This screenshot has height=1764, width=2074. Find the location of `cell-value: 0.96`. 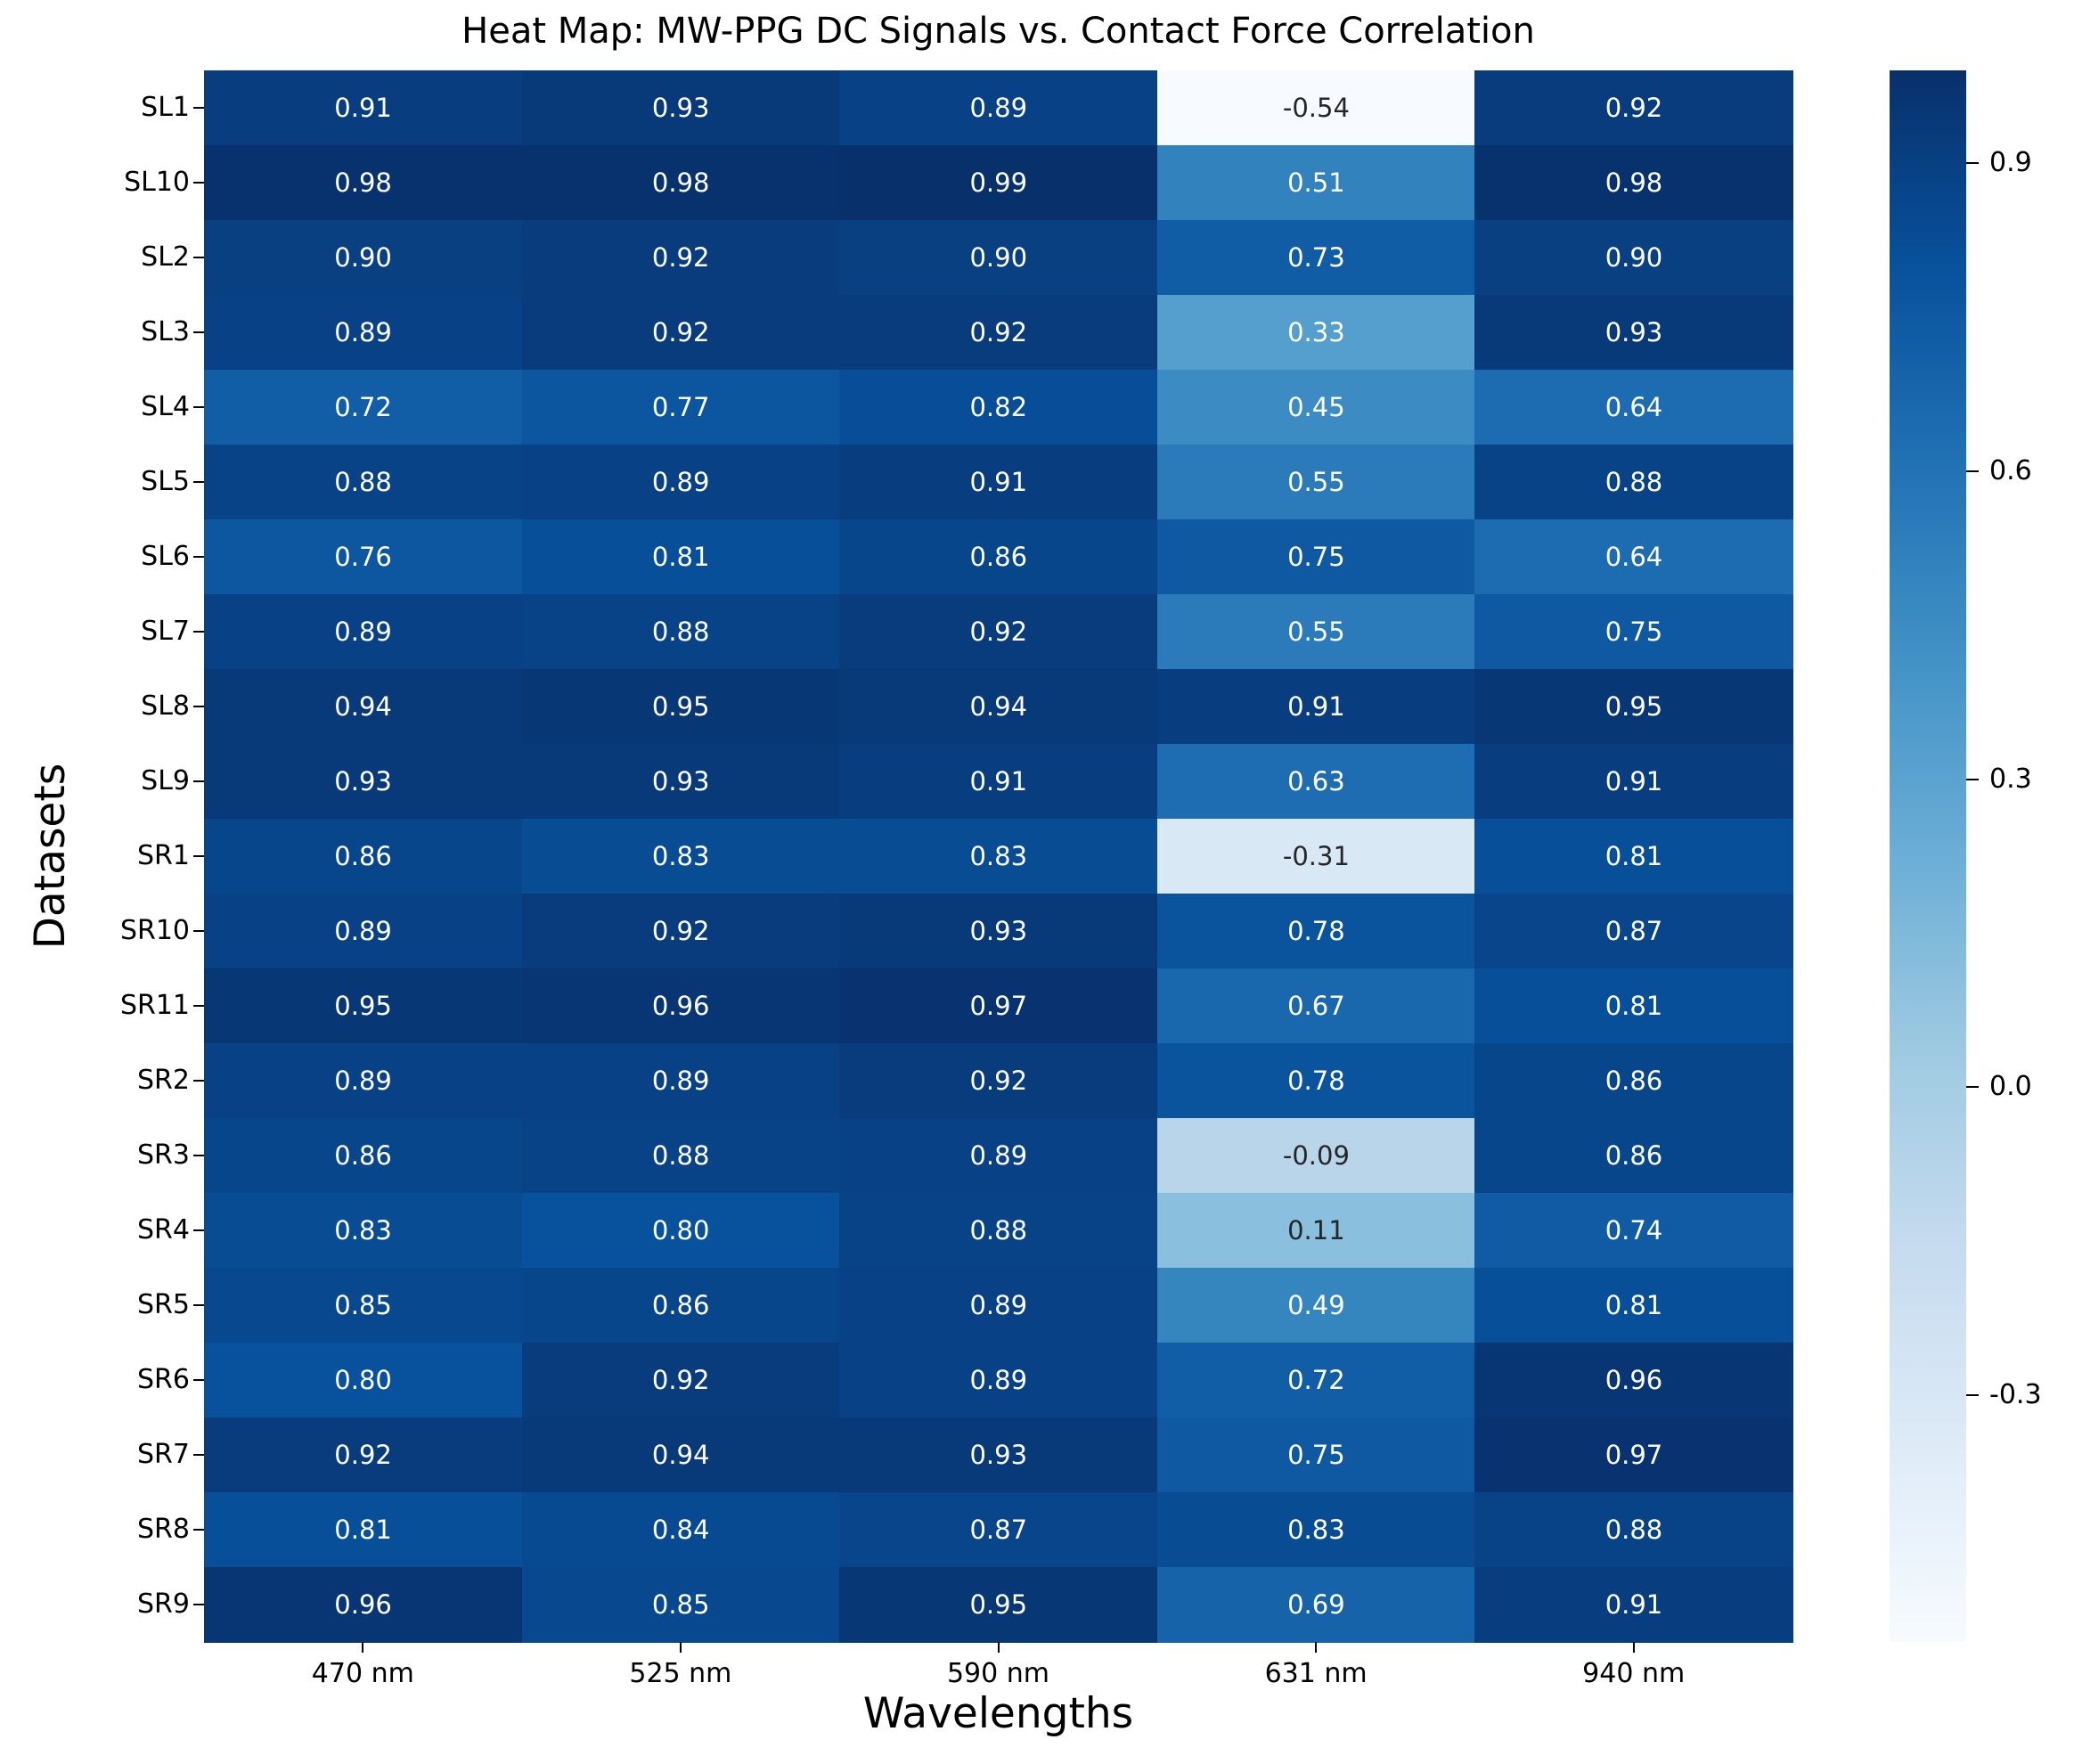

cell-value: 0.96 is located at coordinates (363, 1604).